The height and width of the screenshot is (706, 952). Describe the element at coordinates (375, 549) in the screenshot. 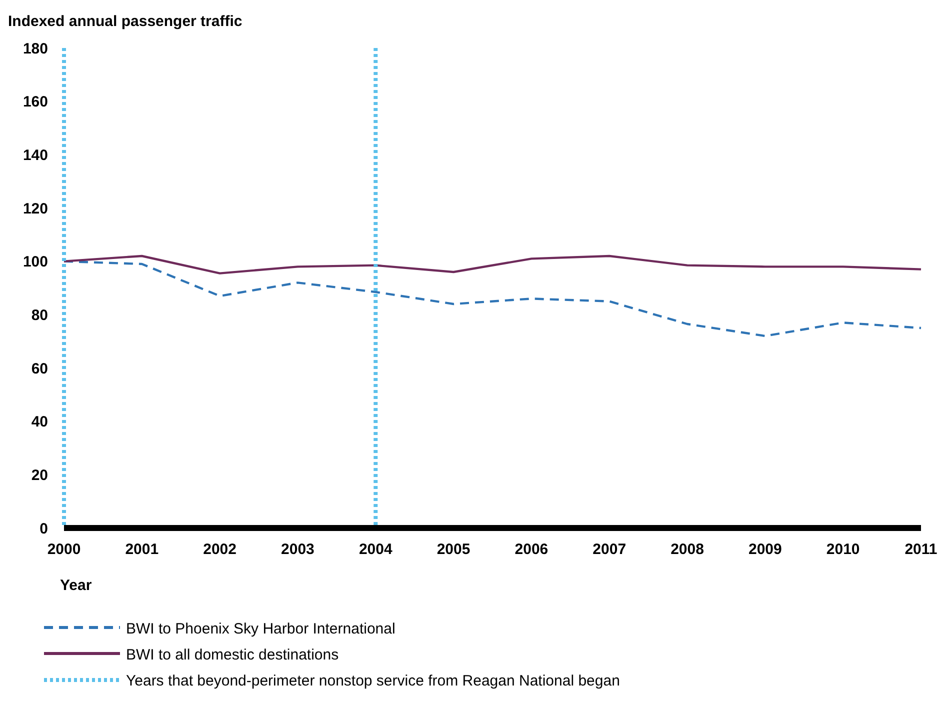

I see `x-tick-label: 2004` at that location.